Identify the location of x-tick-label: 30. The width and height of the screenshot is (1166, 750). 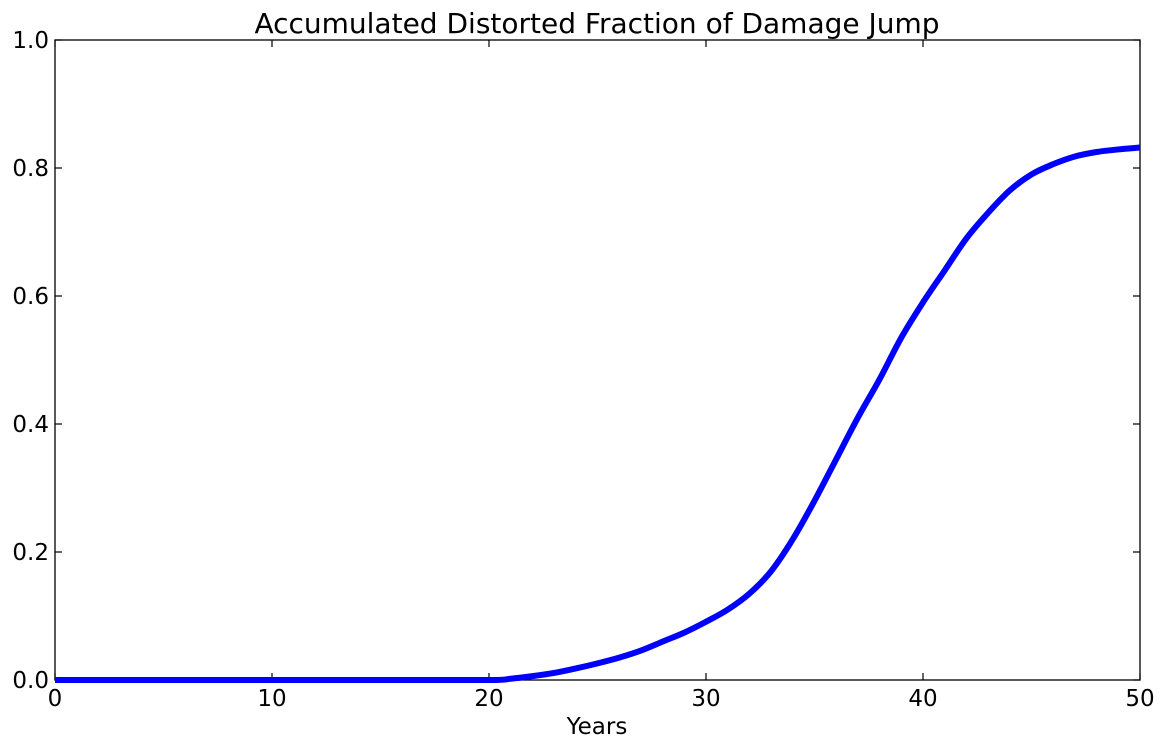
(705, 699).